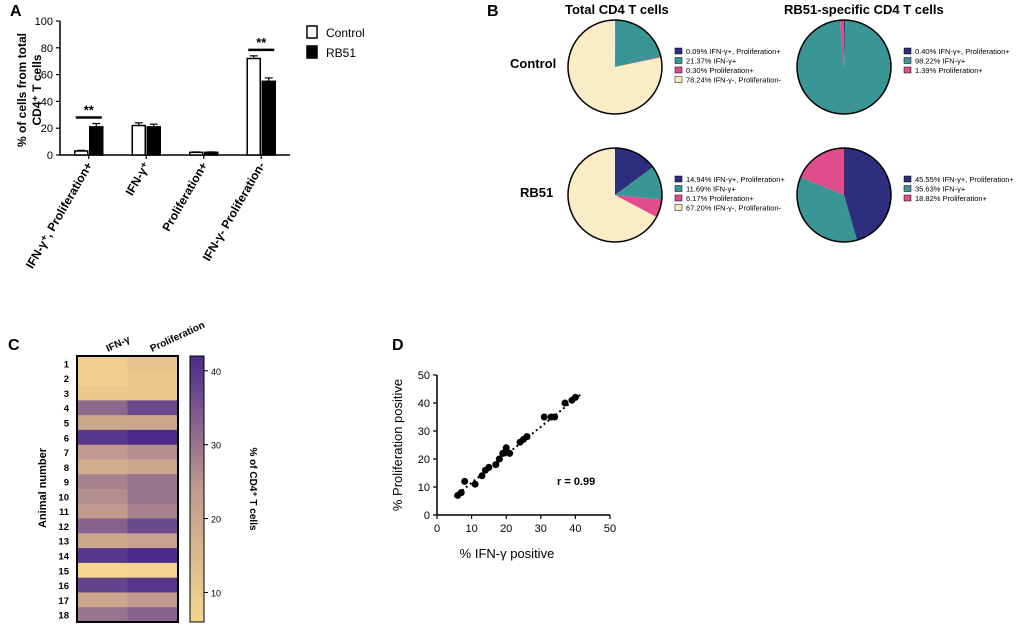  What do you see at coordinates (47, 49) in the screenshot?
I see `a-y-tick-label: 80` at bounding box center [47, 49].